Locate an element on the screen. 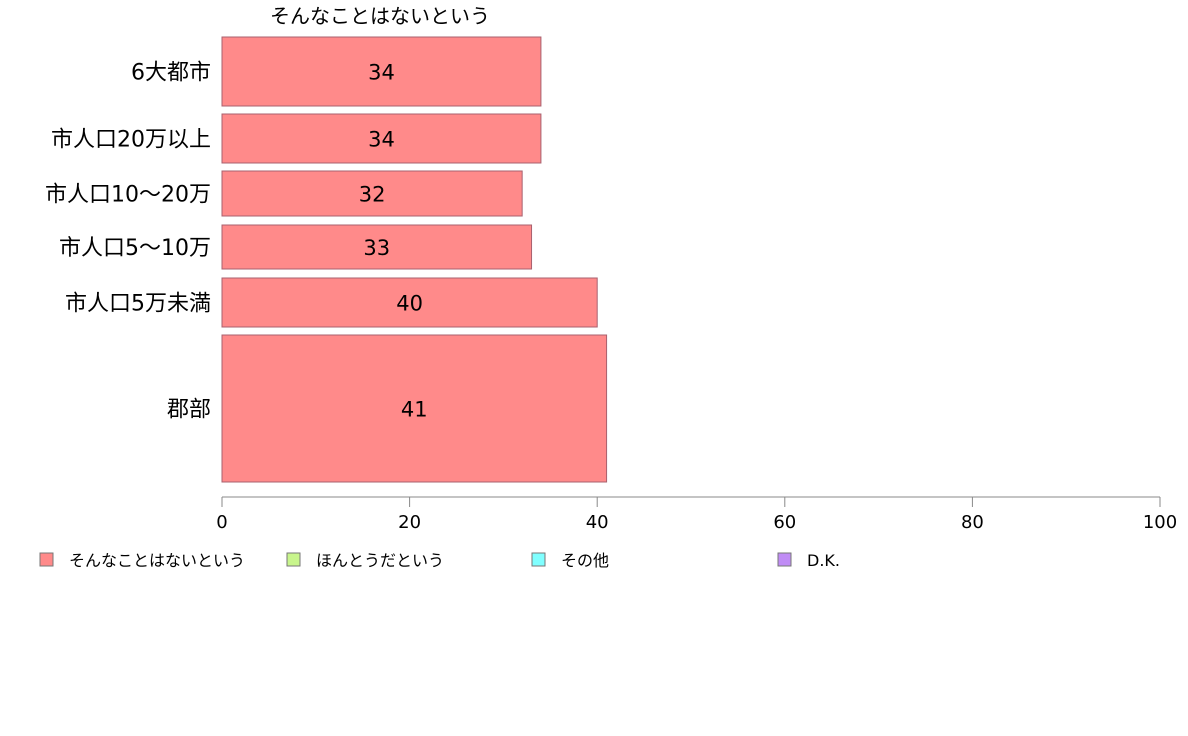 The height and width of the screenshot is (736, 1188). category-label: 市人口20万以上 is located at coordinates (131, 140).